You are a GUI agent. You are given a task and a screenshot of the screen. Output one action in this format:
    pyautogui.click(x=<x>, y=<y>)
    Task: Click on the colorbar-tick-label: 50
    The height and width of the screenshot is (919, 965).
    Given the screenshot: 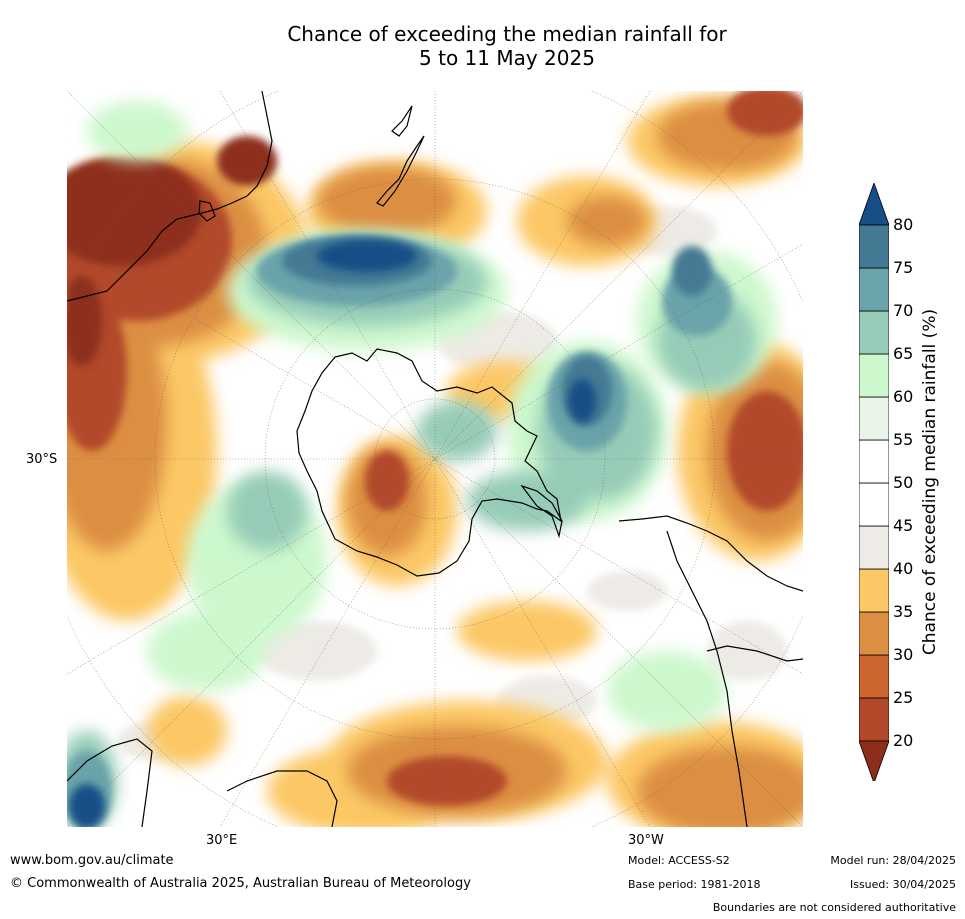 What is the action you would take?
    pyautogui.click(x=903, y=482)
    